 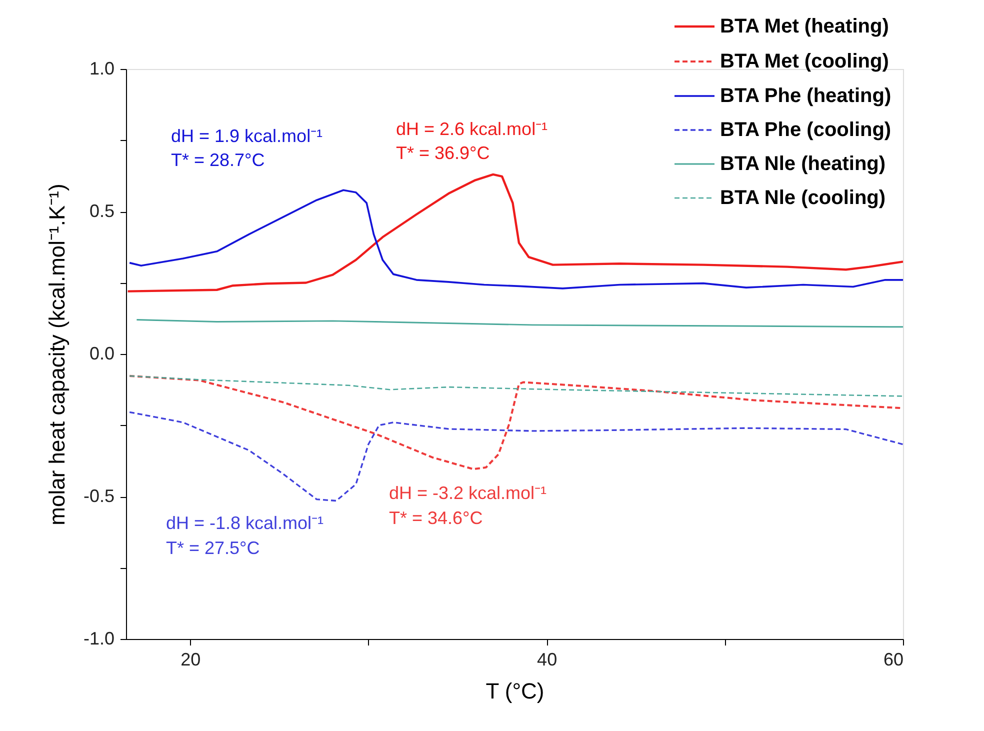 I want to click on y-tick-label: -0.5, so click(x=98, y=496).